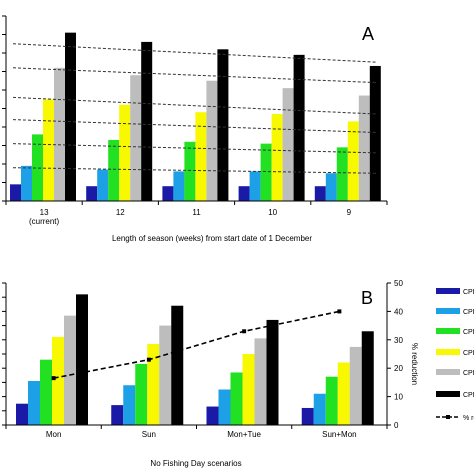 The width and height of the screenshot is (474, 474). What do you see at coordinates (398, 283) in the screenshot?
I see `panel-b-secondary-tick-label: 50` at bounding box center [398, 283].